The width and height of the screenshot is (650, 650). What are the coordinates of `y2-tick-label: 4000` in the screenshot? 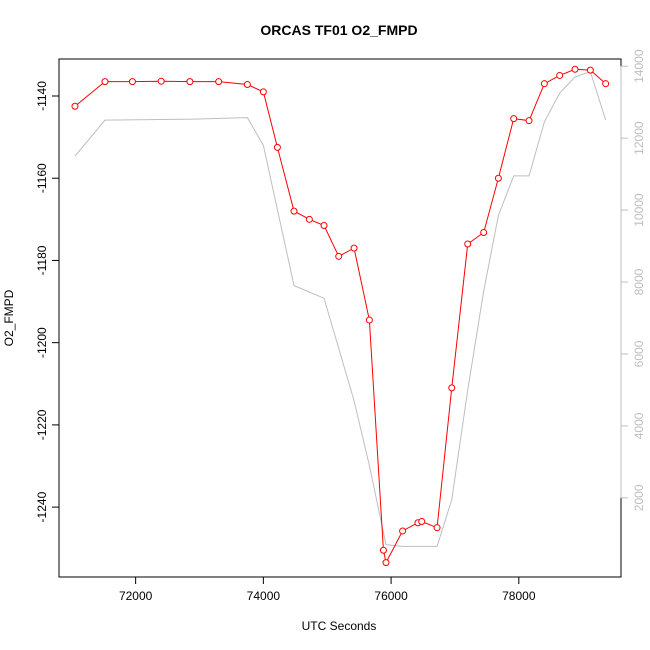 It's located at (639, 425).